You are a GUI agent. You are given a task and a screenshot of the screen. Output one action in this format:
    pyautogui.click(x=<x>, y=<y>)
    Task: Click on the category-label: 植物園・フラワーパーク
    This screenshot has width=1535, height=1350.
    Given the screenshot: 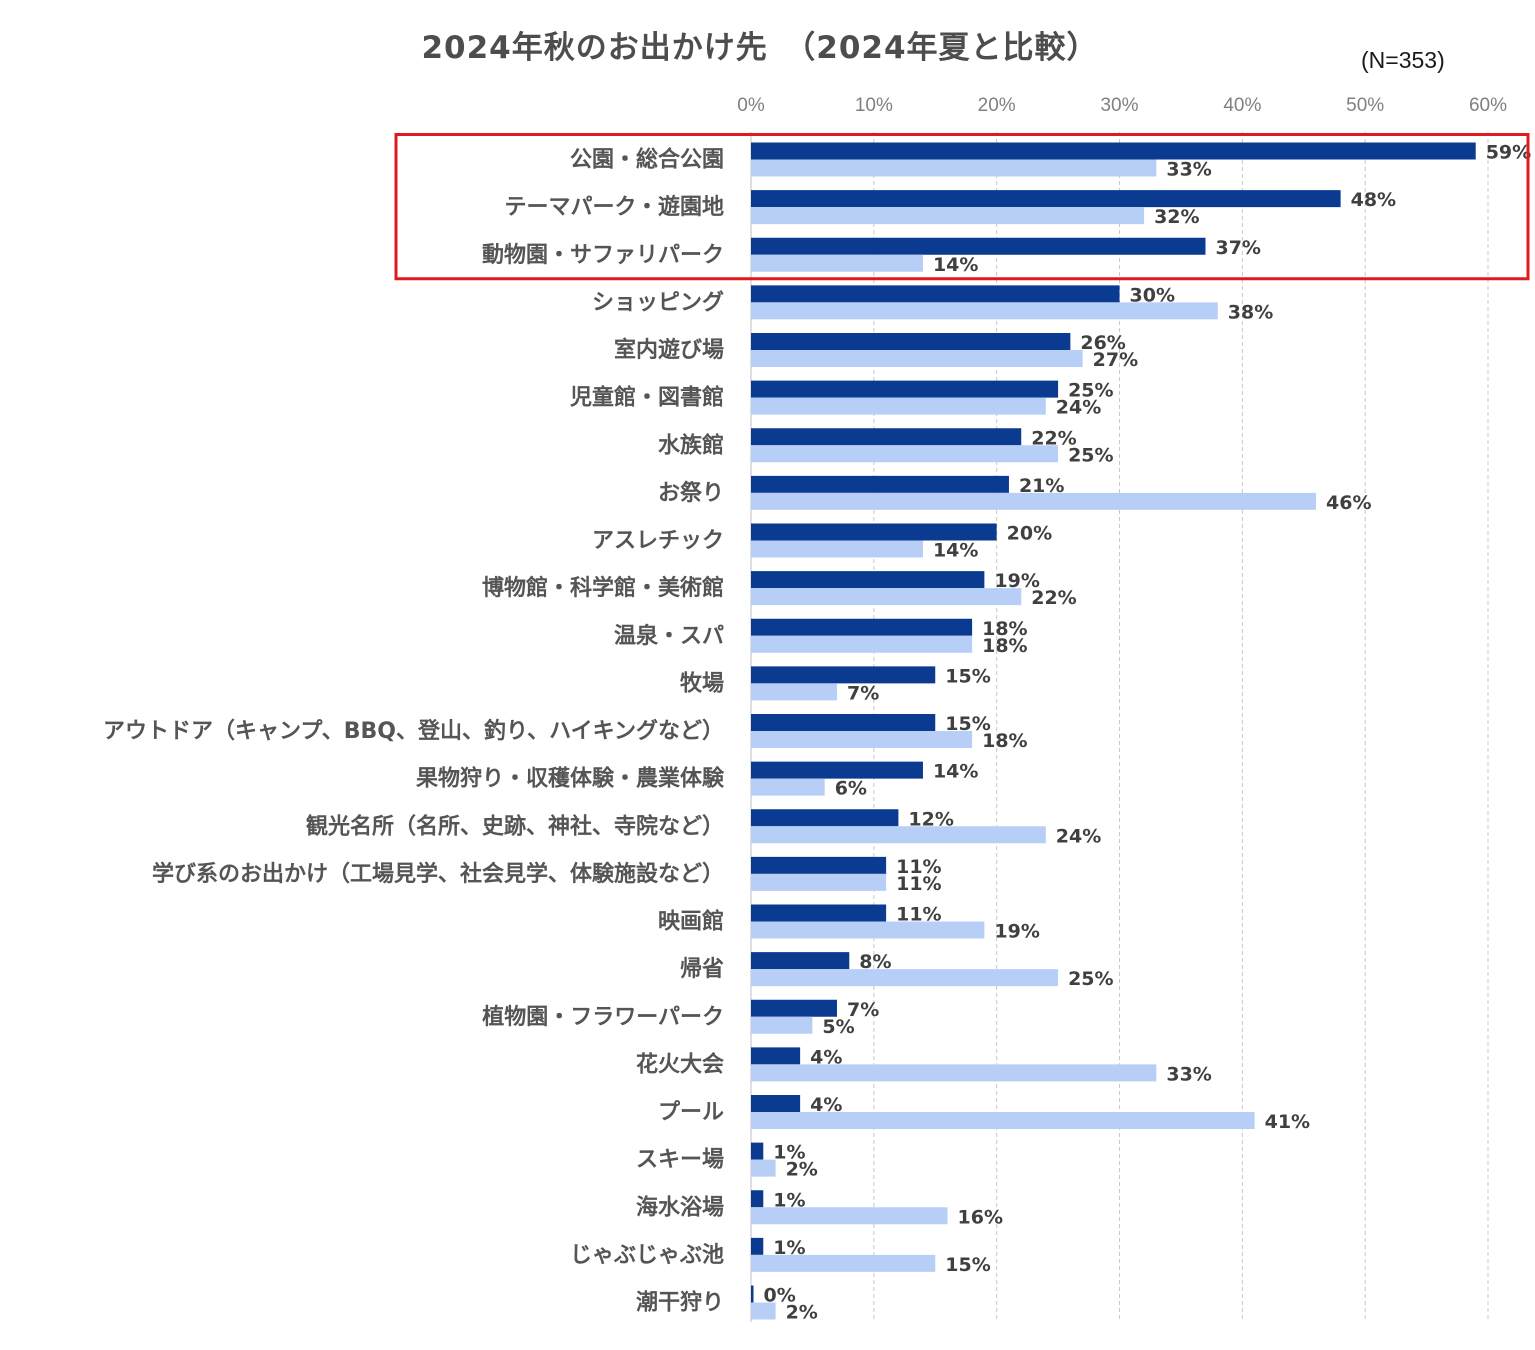 What is the action you would take?
    pyautogui.click(x=603, y=1017)
    